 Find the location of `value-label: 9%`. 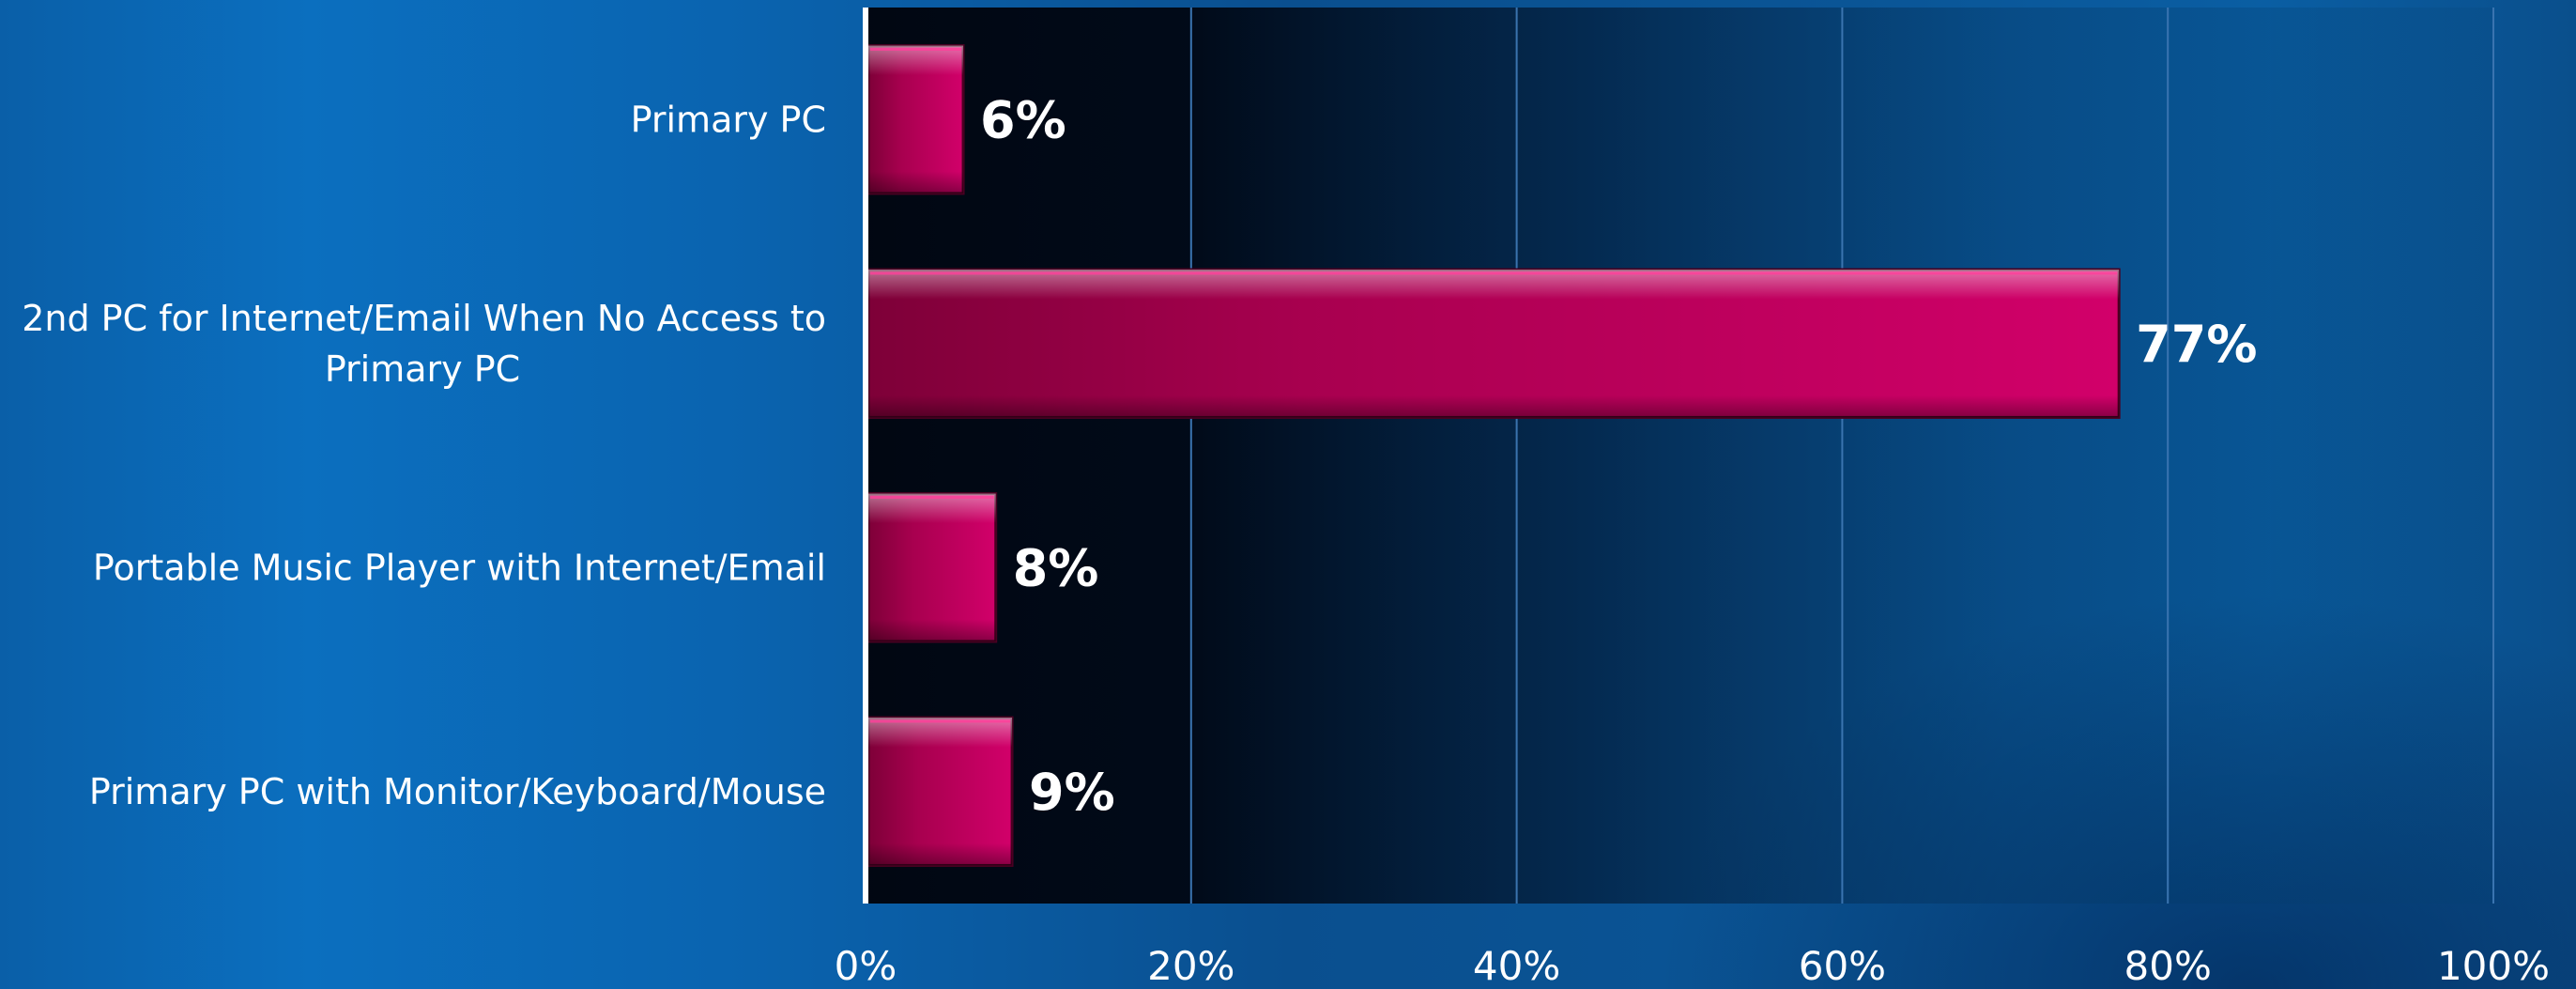

value-label: 9% is located at coordinates (1072, 793).